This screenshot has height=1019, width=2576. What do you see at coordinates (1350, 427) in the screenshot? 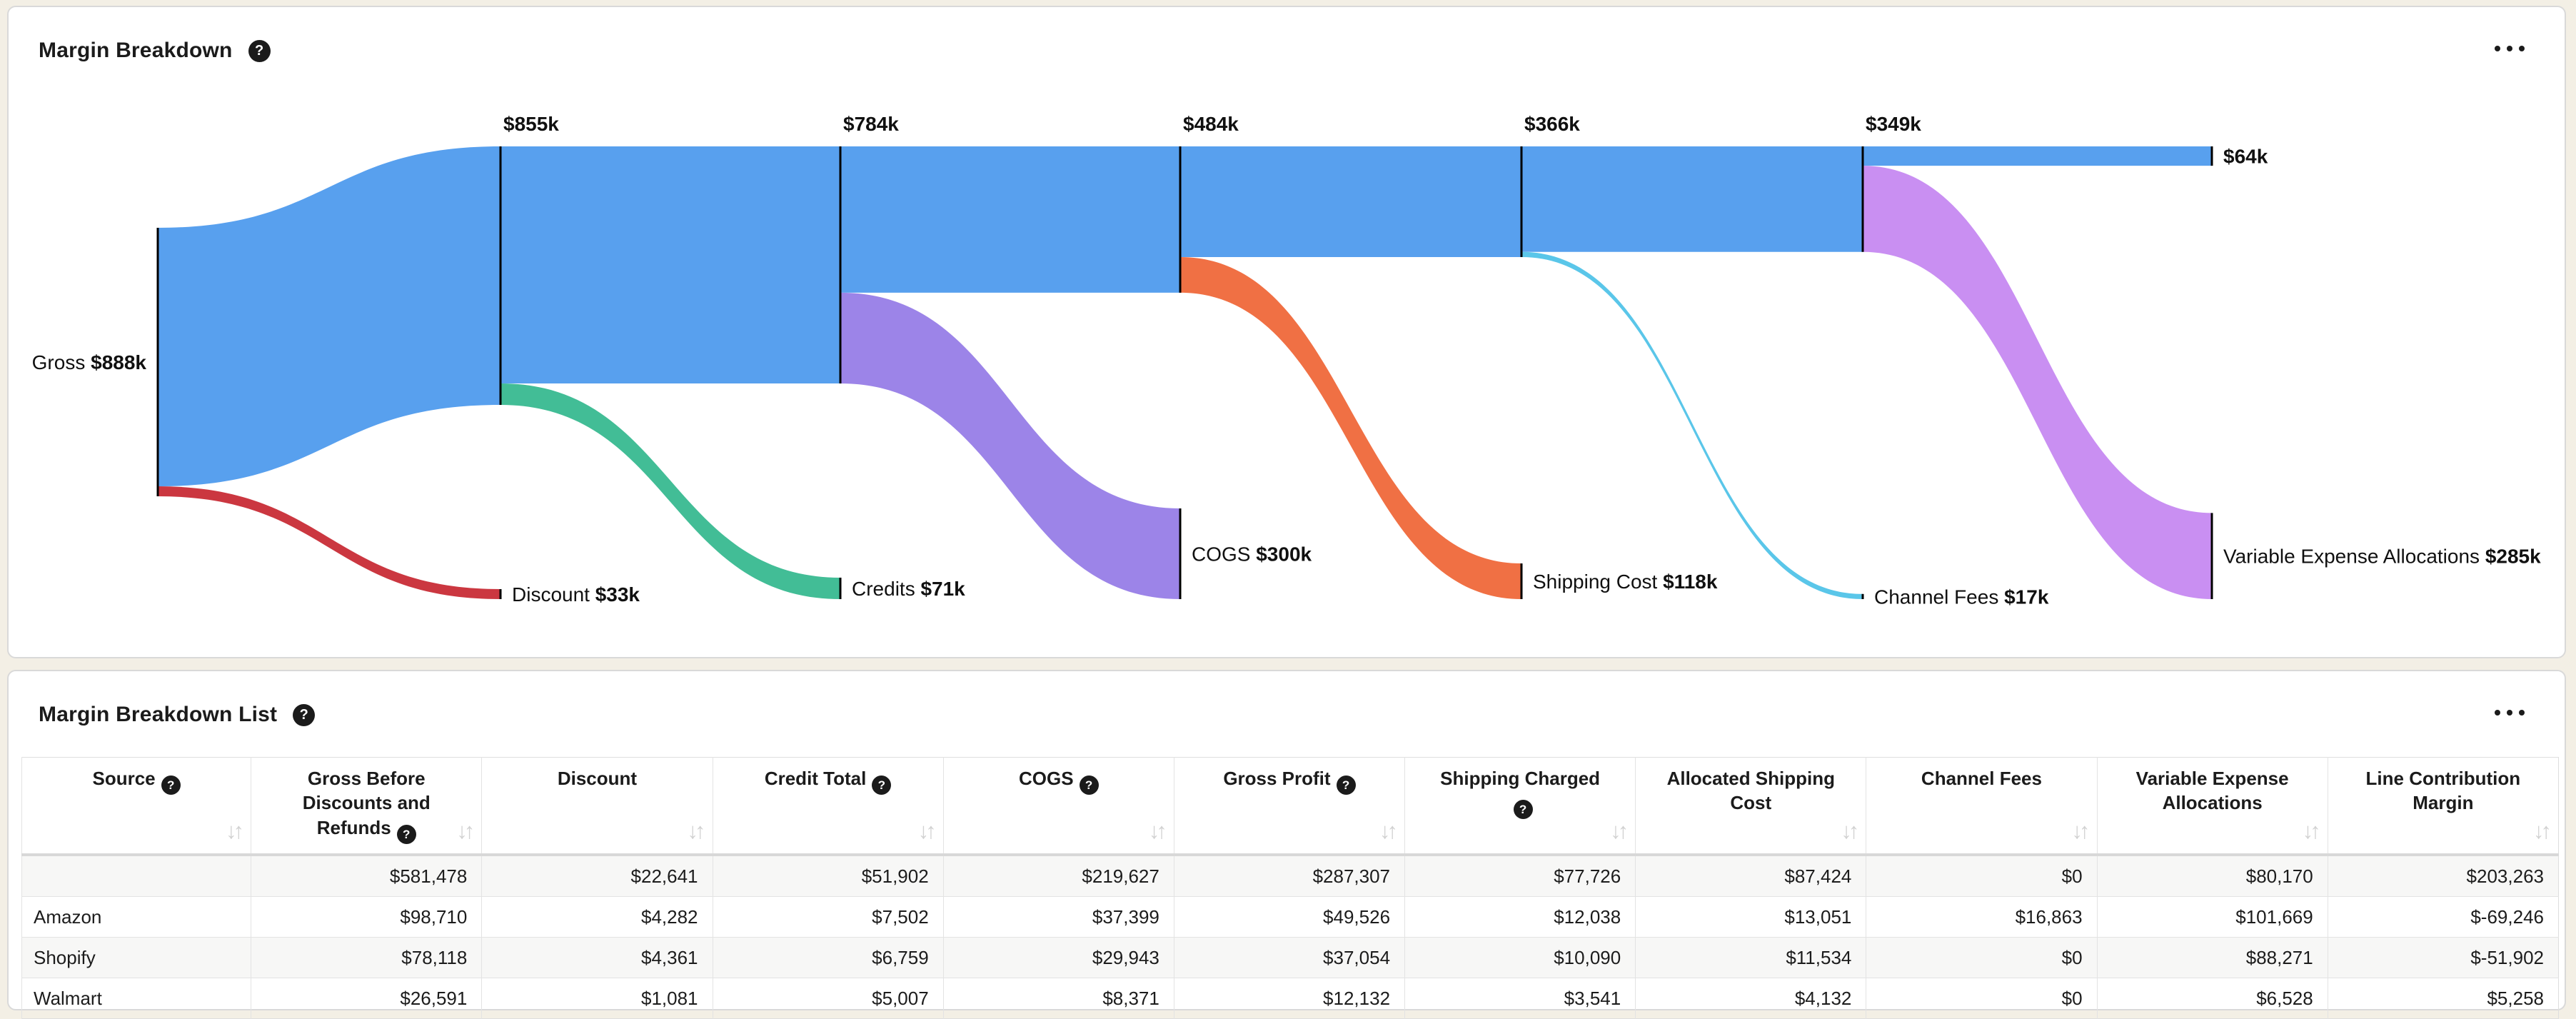
I see `sankey-flow-shipping-cost` at bounding box center [1350, 427].